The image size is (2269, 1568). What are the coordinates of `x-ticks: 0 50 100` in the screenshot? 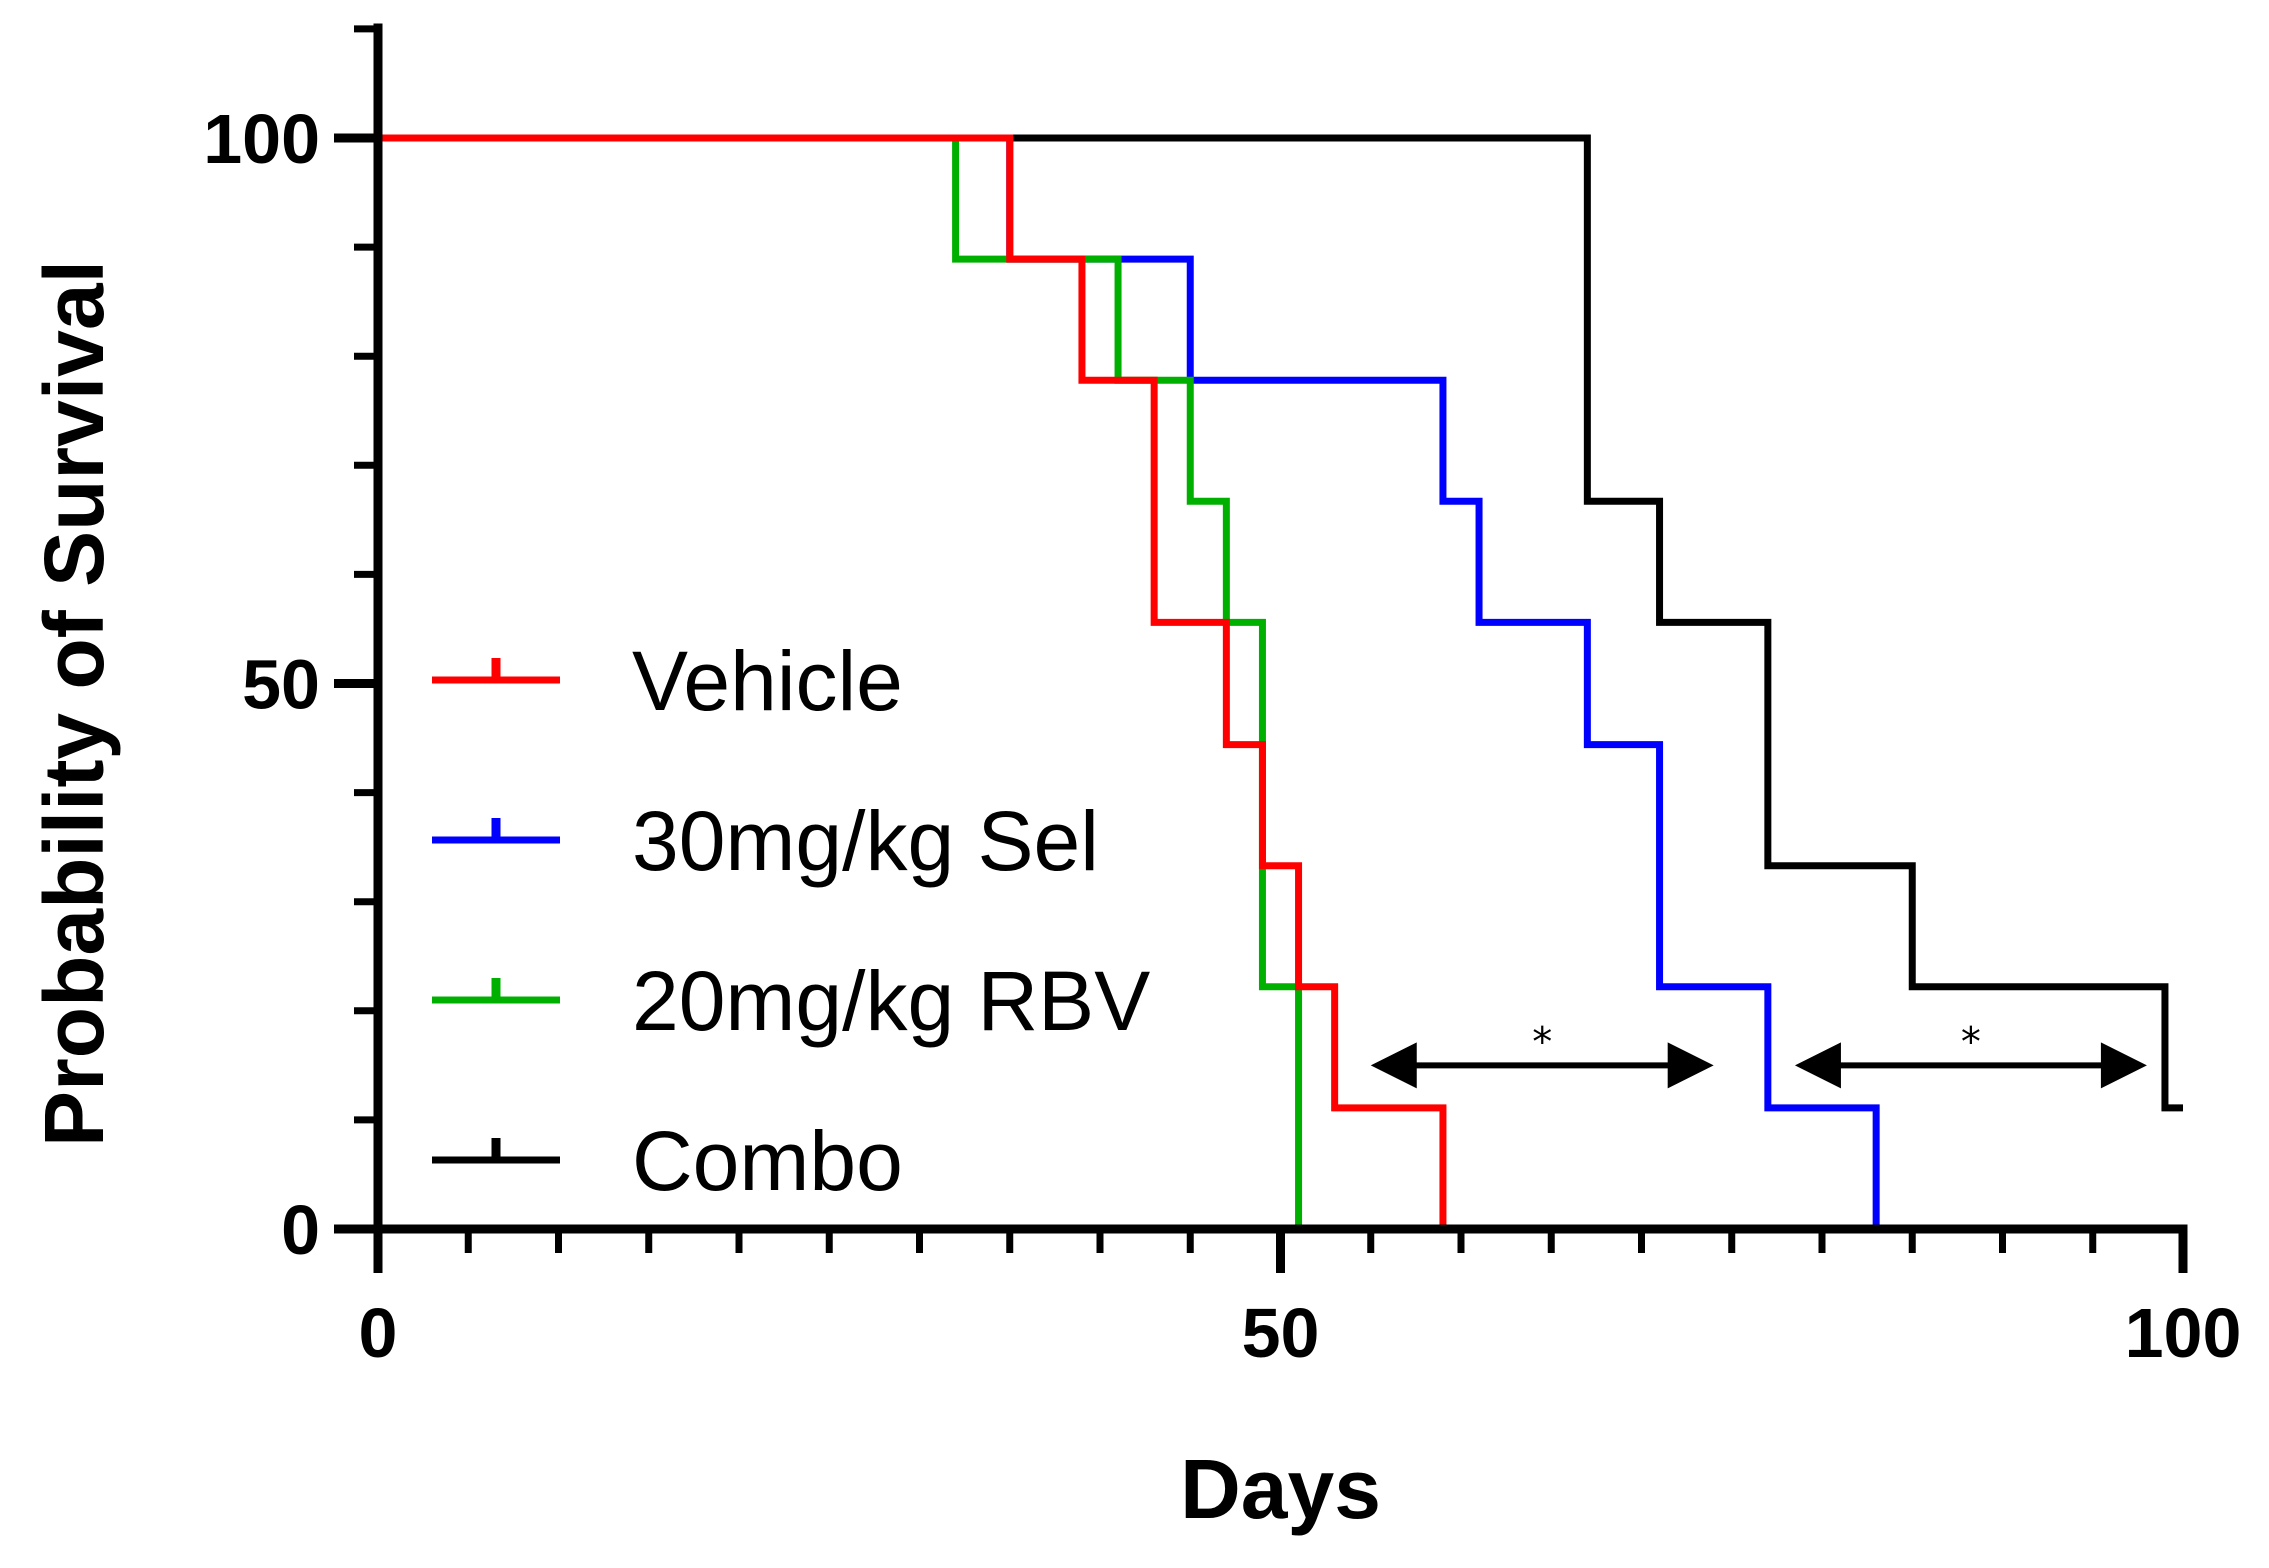 It's located at (1300, 1300).